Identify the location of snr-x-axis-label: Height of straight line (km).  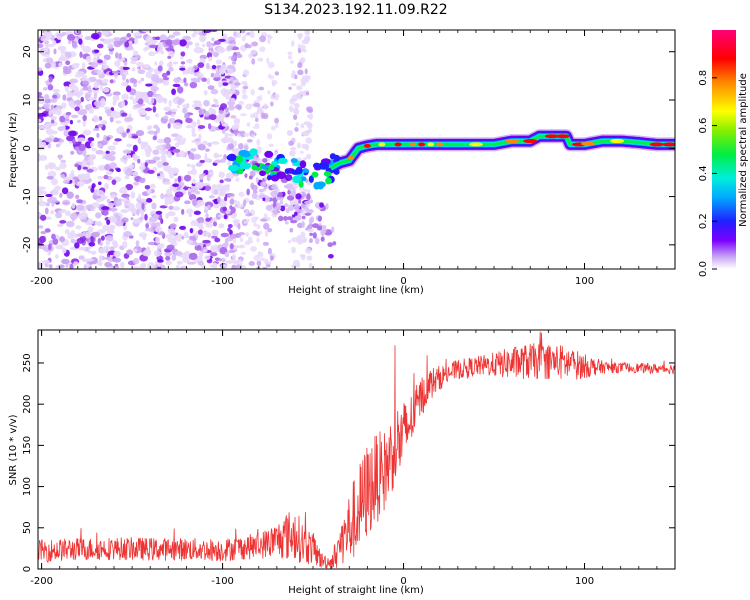
(356, 590).